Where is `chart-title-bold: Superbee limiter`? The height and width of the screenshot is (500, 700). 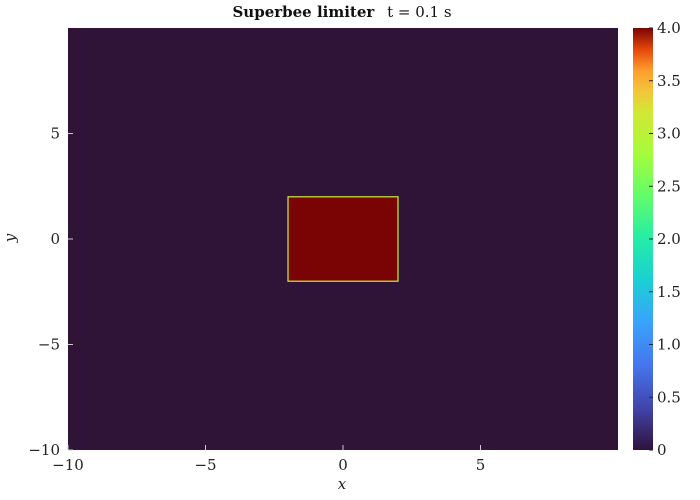 chart-title-bold: Superbee limiter is located at coordinates (303, 12).